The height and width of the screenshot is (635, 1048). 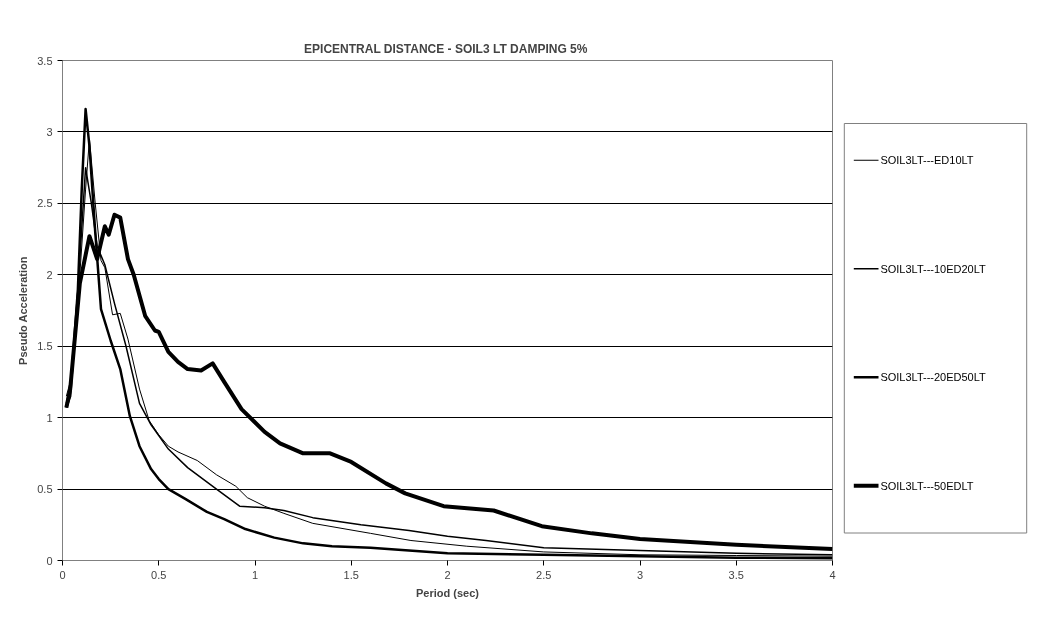 I want to click on chart-title: EPICENTRAL DISTANCE - SOIL3 LT DAMPING 5%, so click(x=446, y=48).